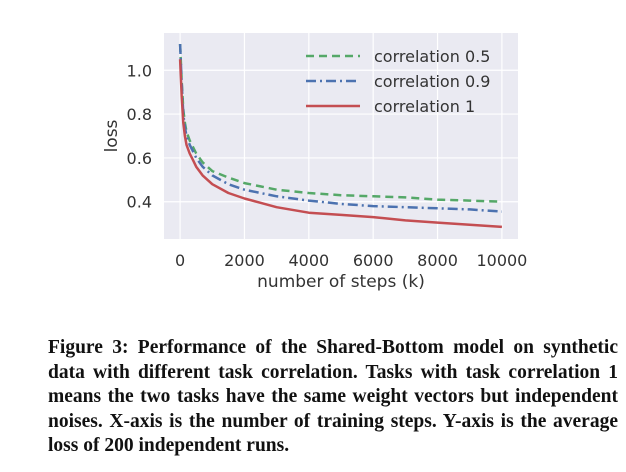 Image resolution: width=626 pixels, height=472 pixels. Describe the element at coordinates (501, 260) in the screenshot. I see `x-tick-label: 10000` at that location.